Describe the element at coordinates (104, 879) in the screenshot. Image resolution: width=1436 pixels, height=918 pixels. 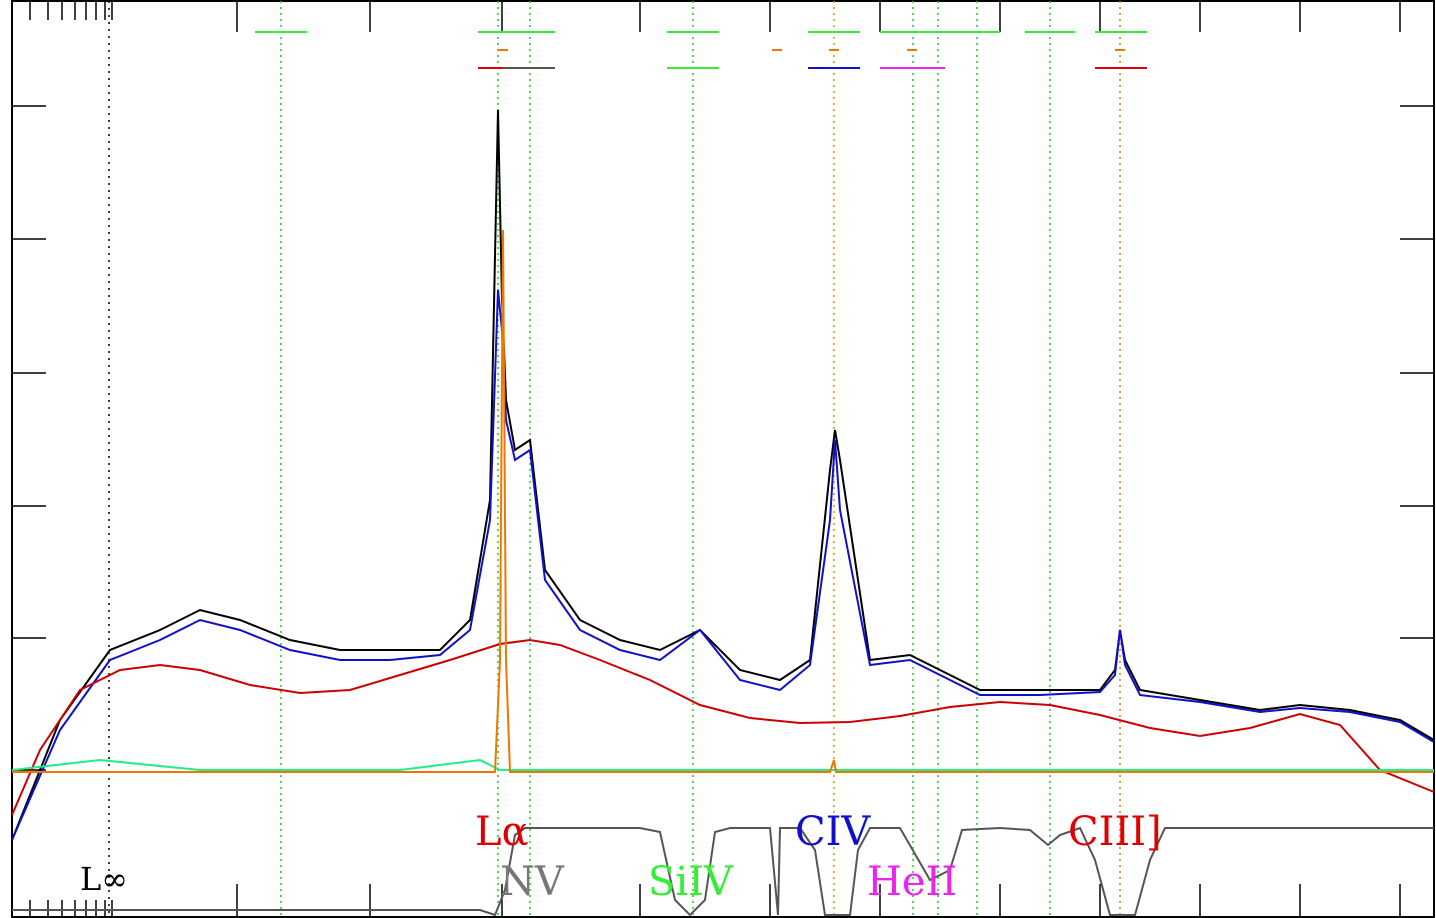
I see `label-lyman-limit: L∞` at that location.